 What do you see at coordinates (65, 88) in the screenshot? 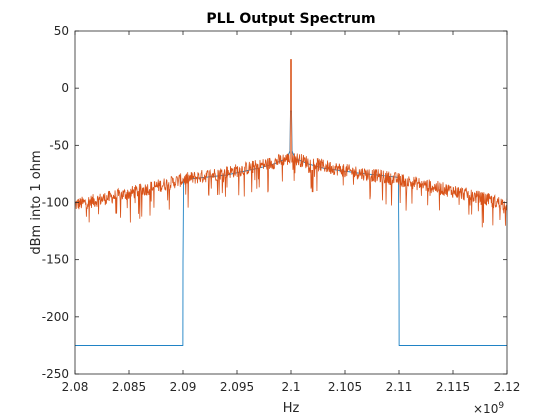
I see `y-tick-label: 0` at bounding box center [65, 88].